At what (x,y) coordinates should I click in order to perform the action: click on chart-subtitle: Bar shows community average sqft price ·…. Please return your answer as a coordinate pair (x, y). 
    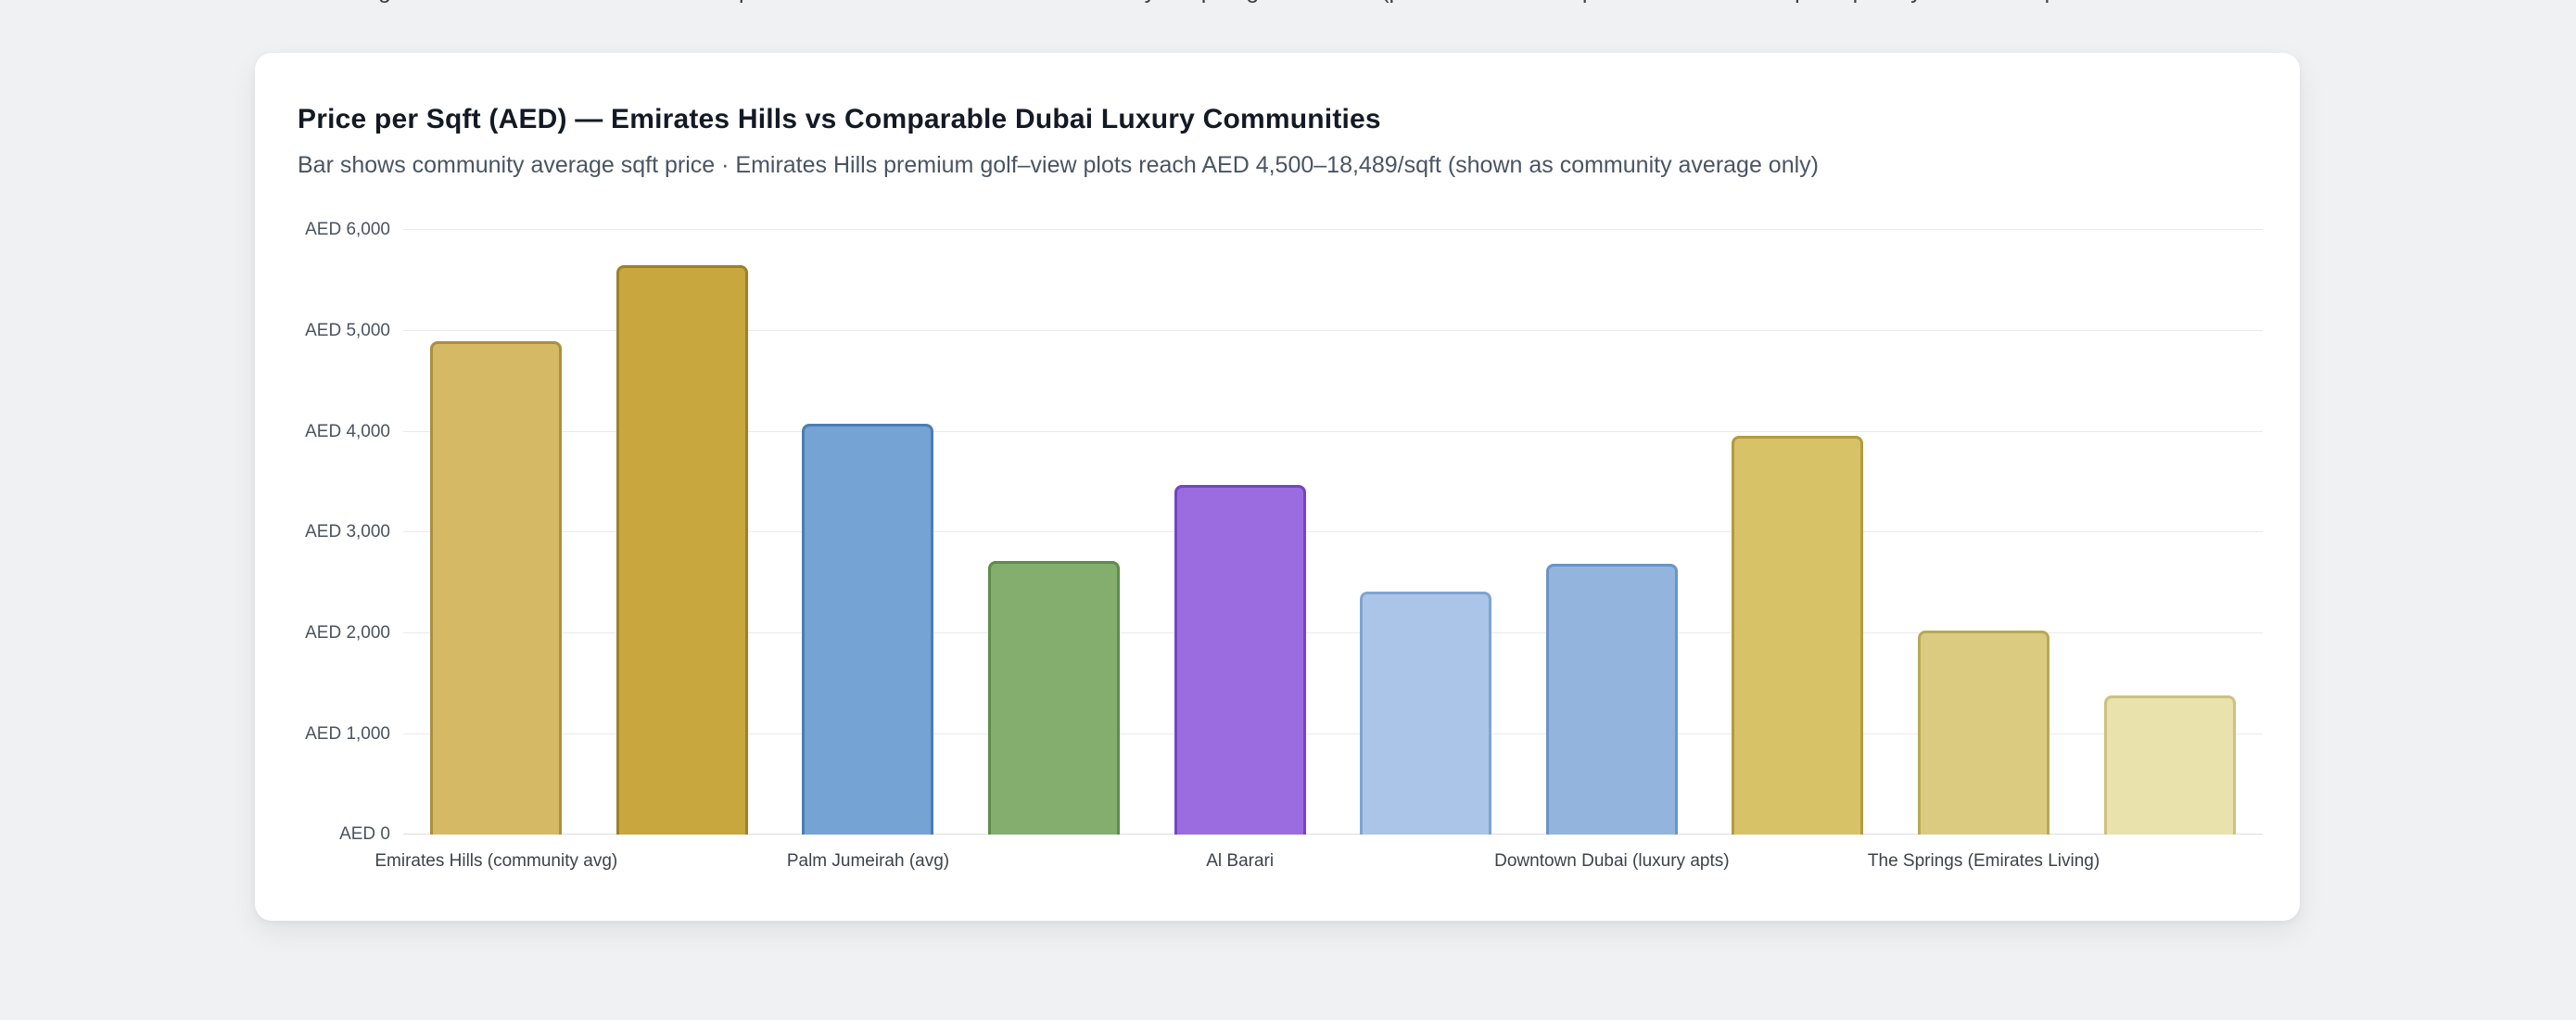
    Looking at the image, I should click on (1058, 165).